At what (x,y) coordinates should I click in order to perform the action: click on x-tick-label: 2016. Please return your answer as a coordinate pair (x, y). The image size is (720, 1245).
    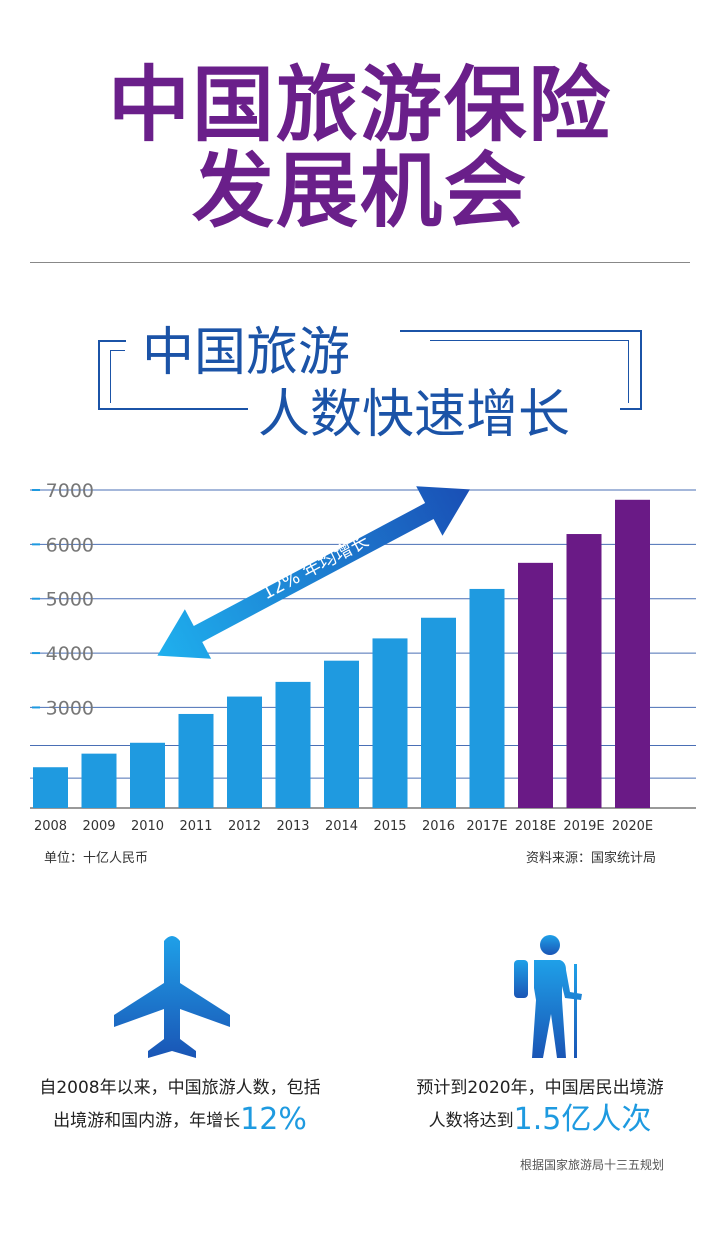
    Looking at the image, I should click on (438, 826).